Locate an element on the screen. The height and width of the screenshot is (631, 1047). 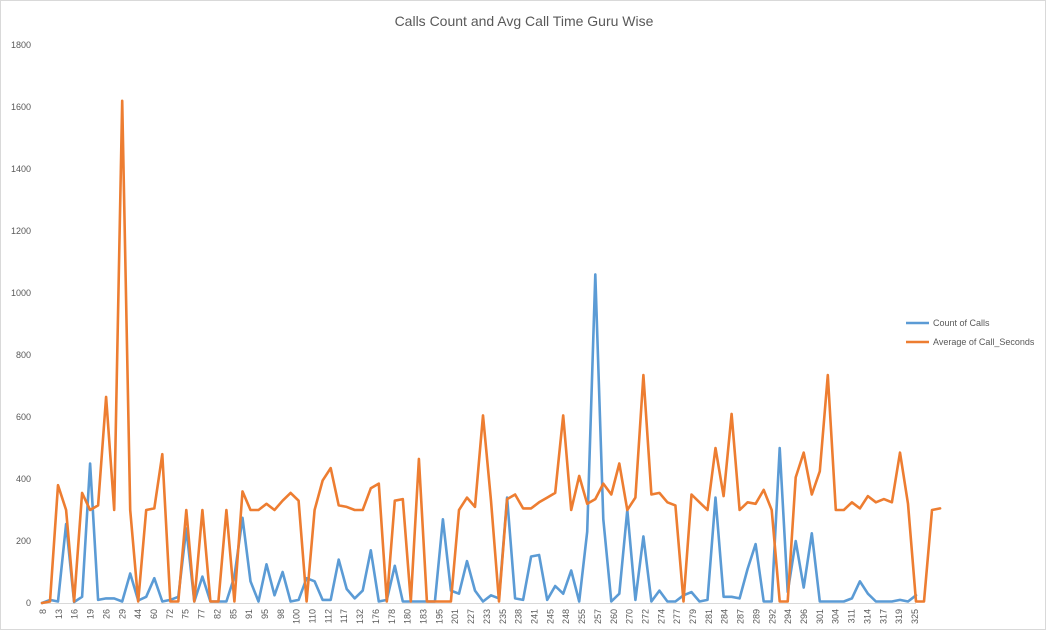
y-tick-label: 1600 is located at coordinates (21, 107).